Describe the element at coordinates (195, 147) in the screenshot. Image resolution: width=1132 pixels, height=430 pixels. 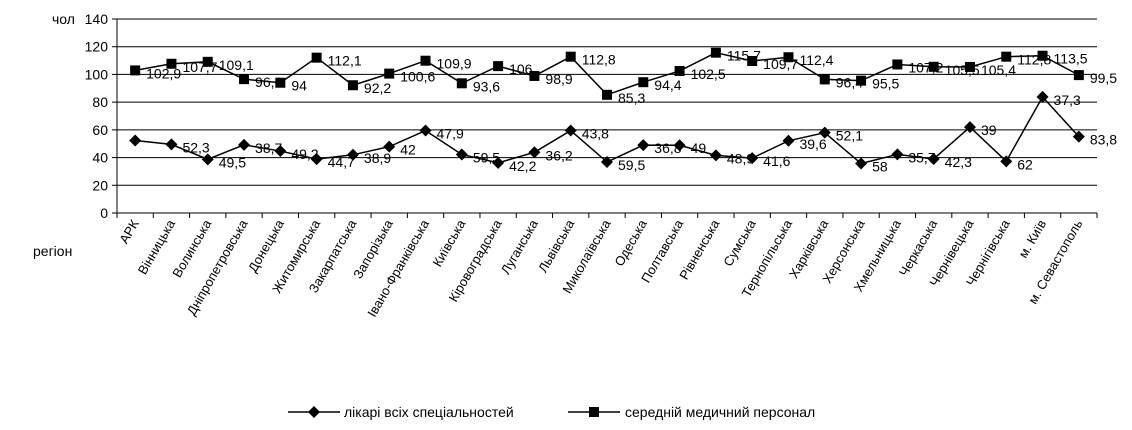
I see `data-label: 52,3` at that location.